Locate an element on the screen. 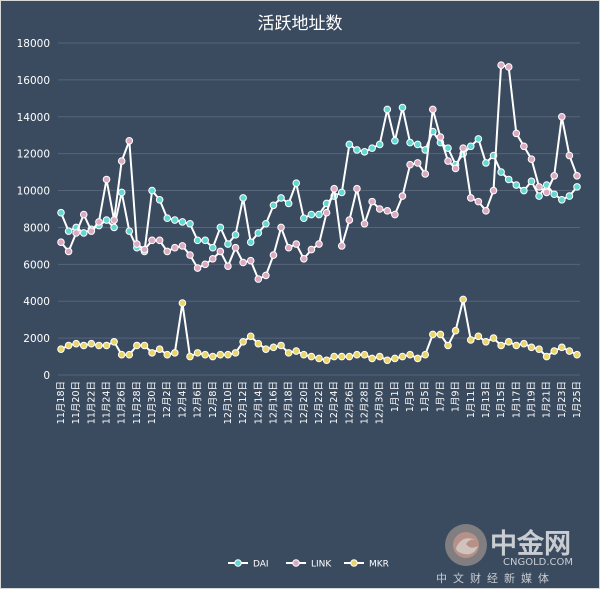 This screenshot has width=600, height=589. x-tick-label: 12月8日 is located at coordinates (213, 399).